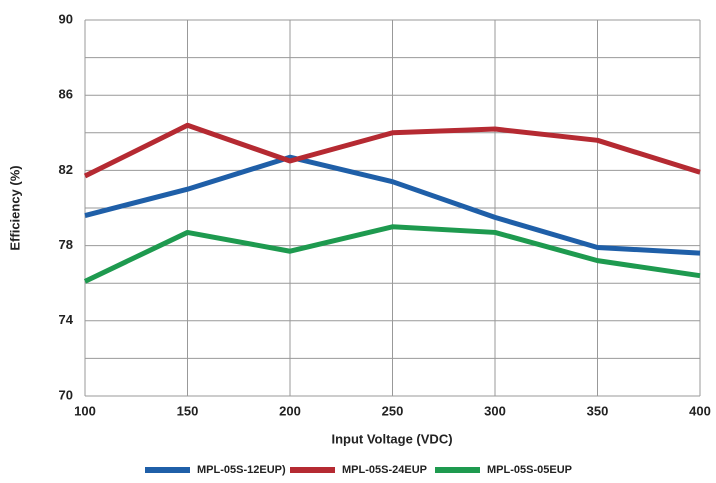 The width and height of the screenshot is (716, 483). What do you see at coordinates (529, 470) in the screenshot?
I see `legend-label: MPL-05S-05EUP` at bounding box center [529, 470].